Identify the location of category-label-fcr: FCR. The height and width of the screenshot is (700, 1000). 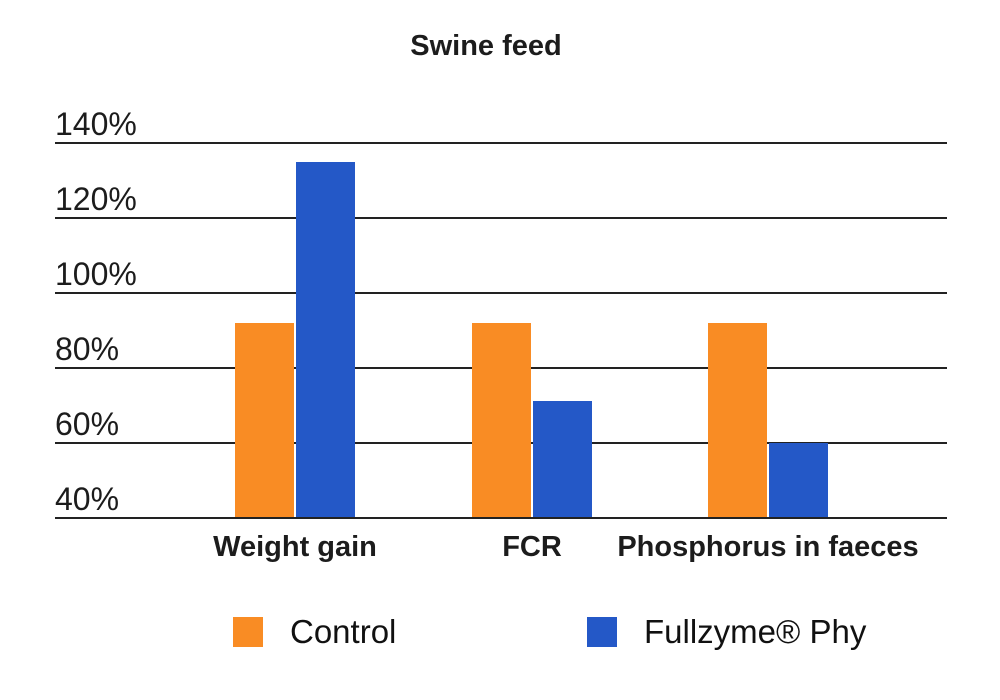
(532, 547).